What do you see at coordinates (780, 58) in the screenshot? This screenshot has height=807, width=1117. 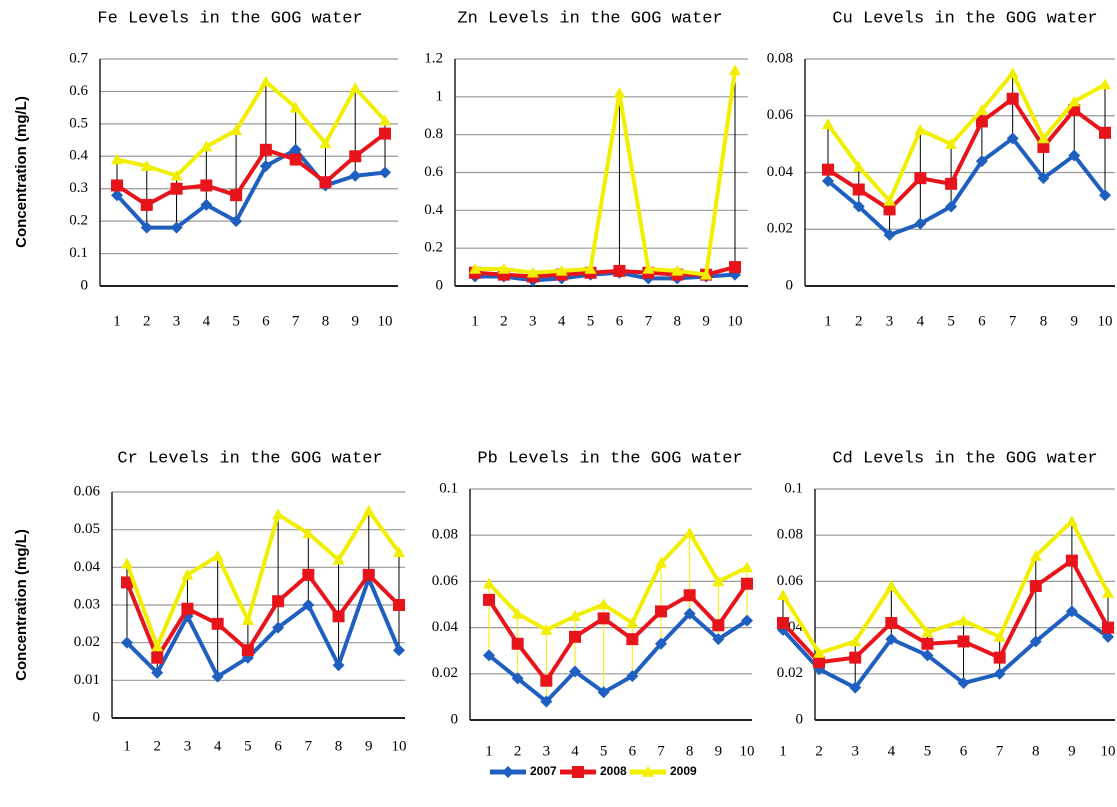 I see `y-tick-label: 0.08` at bounding box center [780, 58].